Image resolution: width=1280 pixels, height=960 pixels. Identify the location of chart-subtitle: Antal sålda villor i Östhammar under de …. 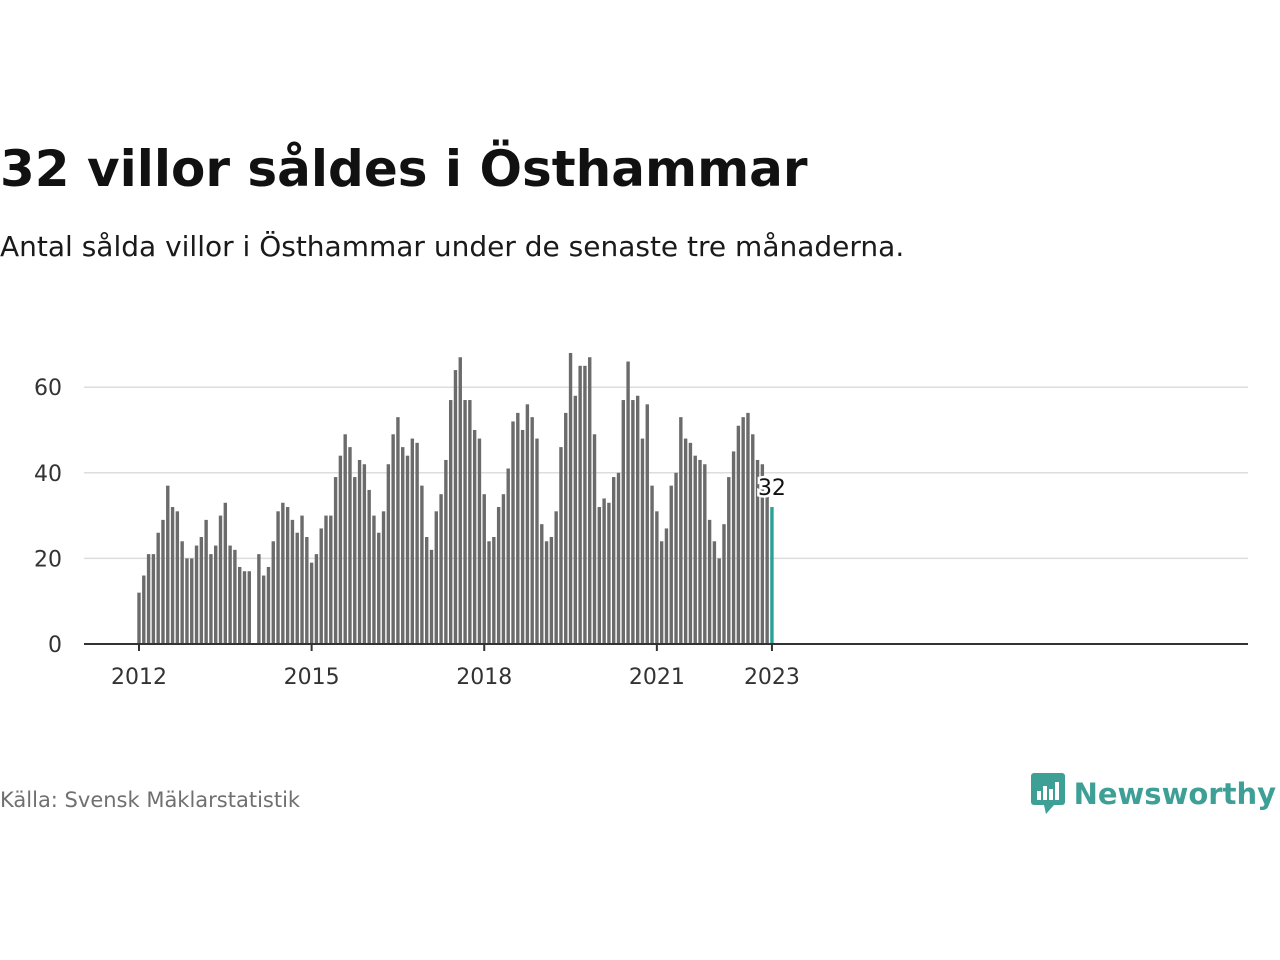
(452, 246).